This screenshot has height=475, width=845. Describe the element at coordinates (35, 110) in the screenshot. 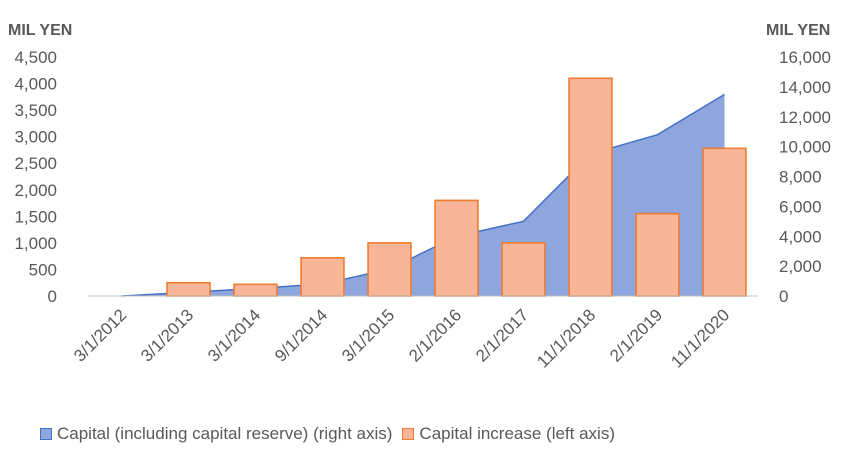

I see `left-axis-tick-label: 3,500` at that location.